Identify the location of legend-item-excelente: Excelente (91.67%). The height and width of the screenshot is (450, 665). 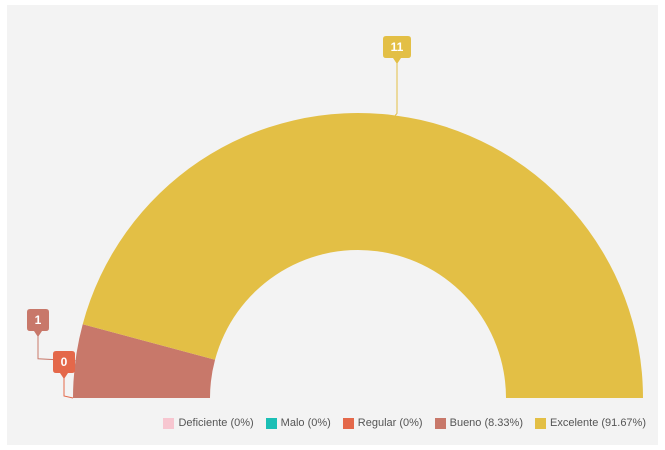
(590, 423).